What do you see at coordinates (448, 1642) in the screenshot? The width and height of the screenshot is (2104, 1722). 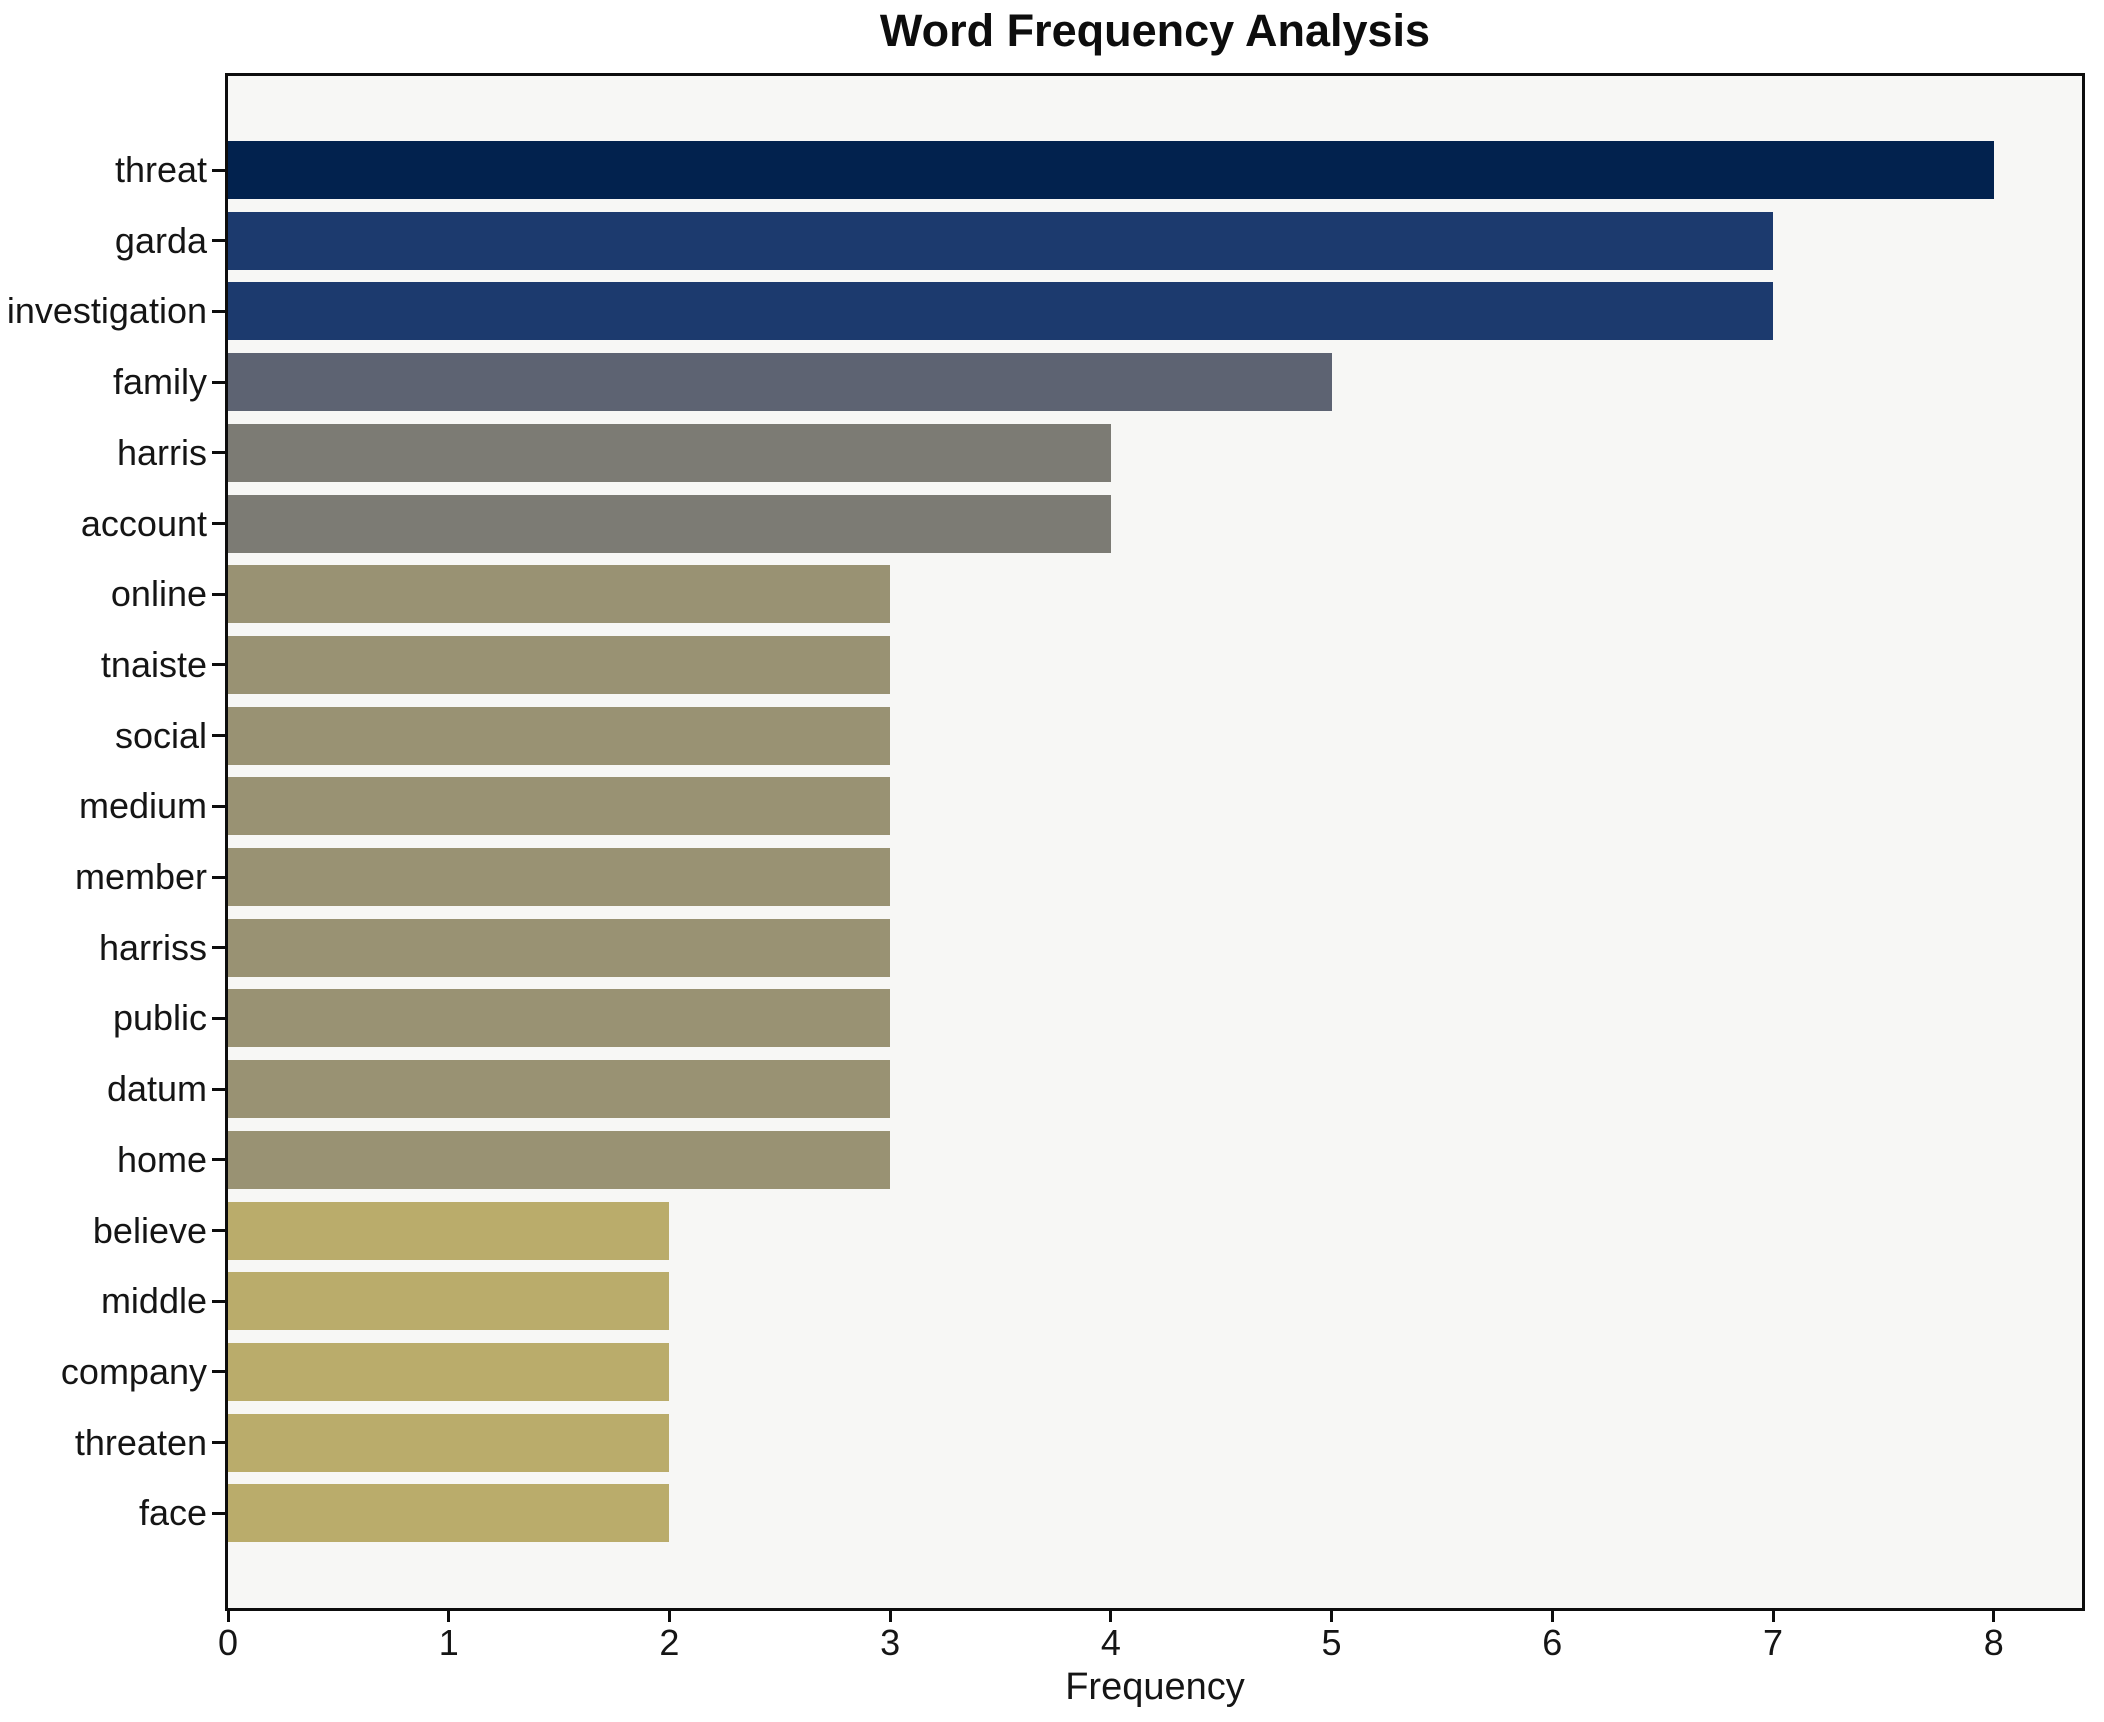 I see `x-tick-label-1: 1` at bounding box center [448, 1642].